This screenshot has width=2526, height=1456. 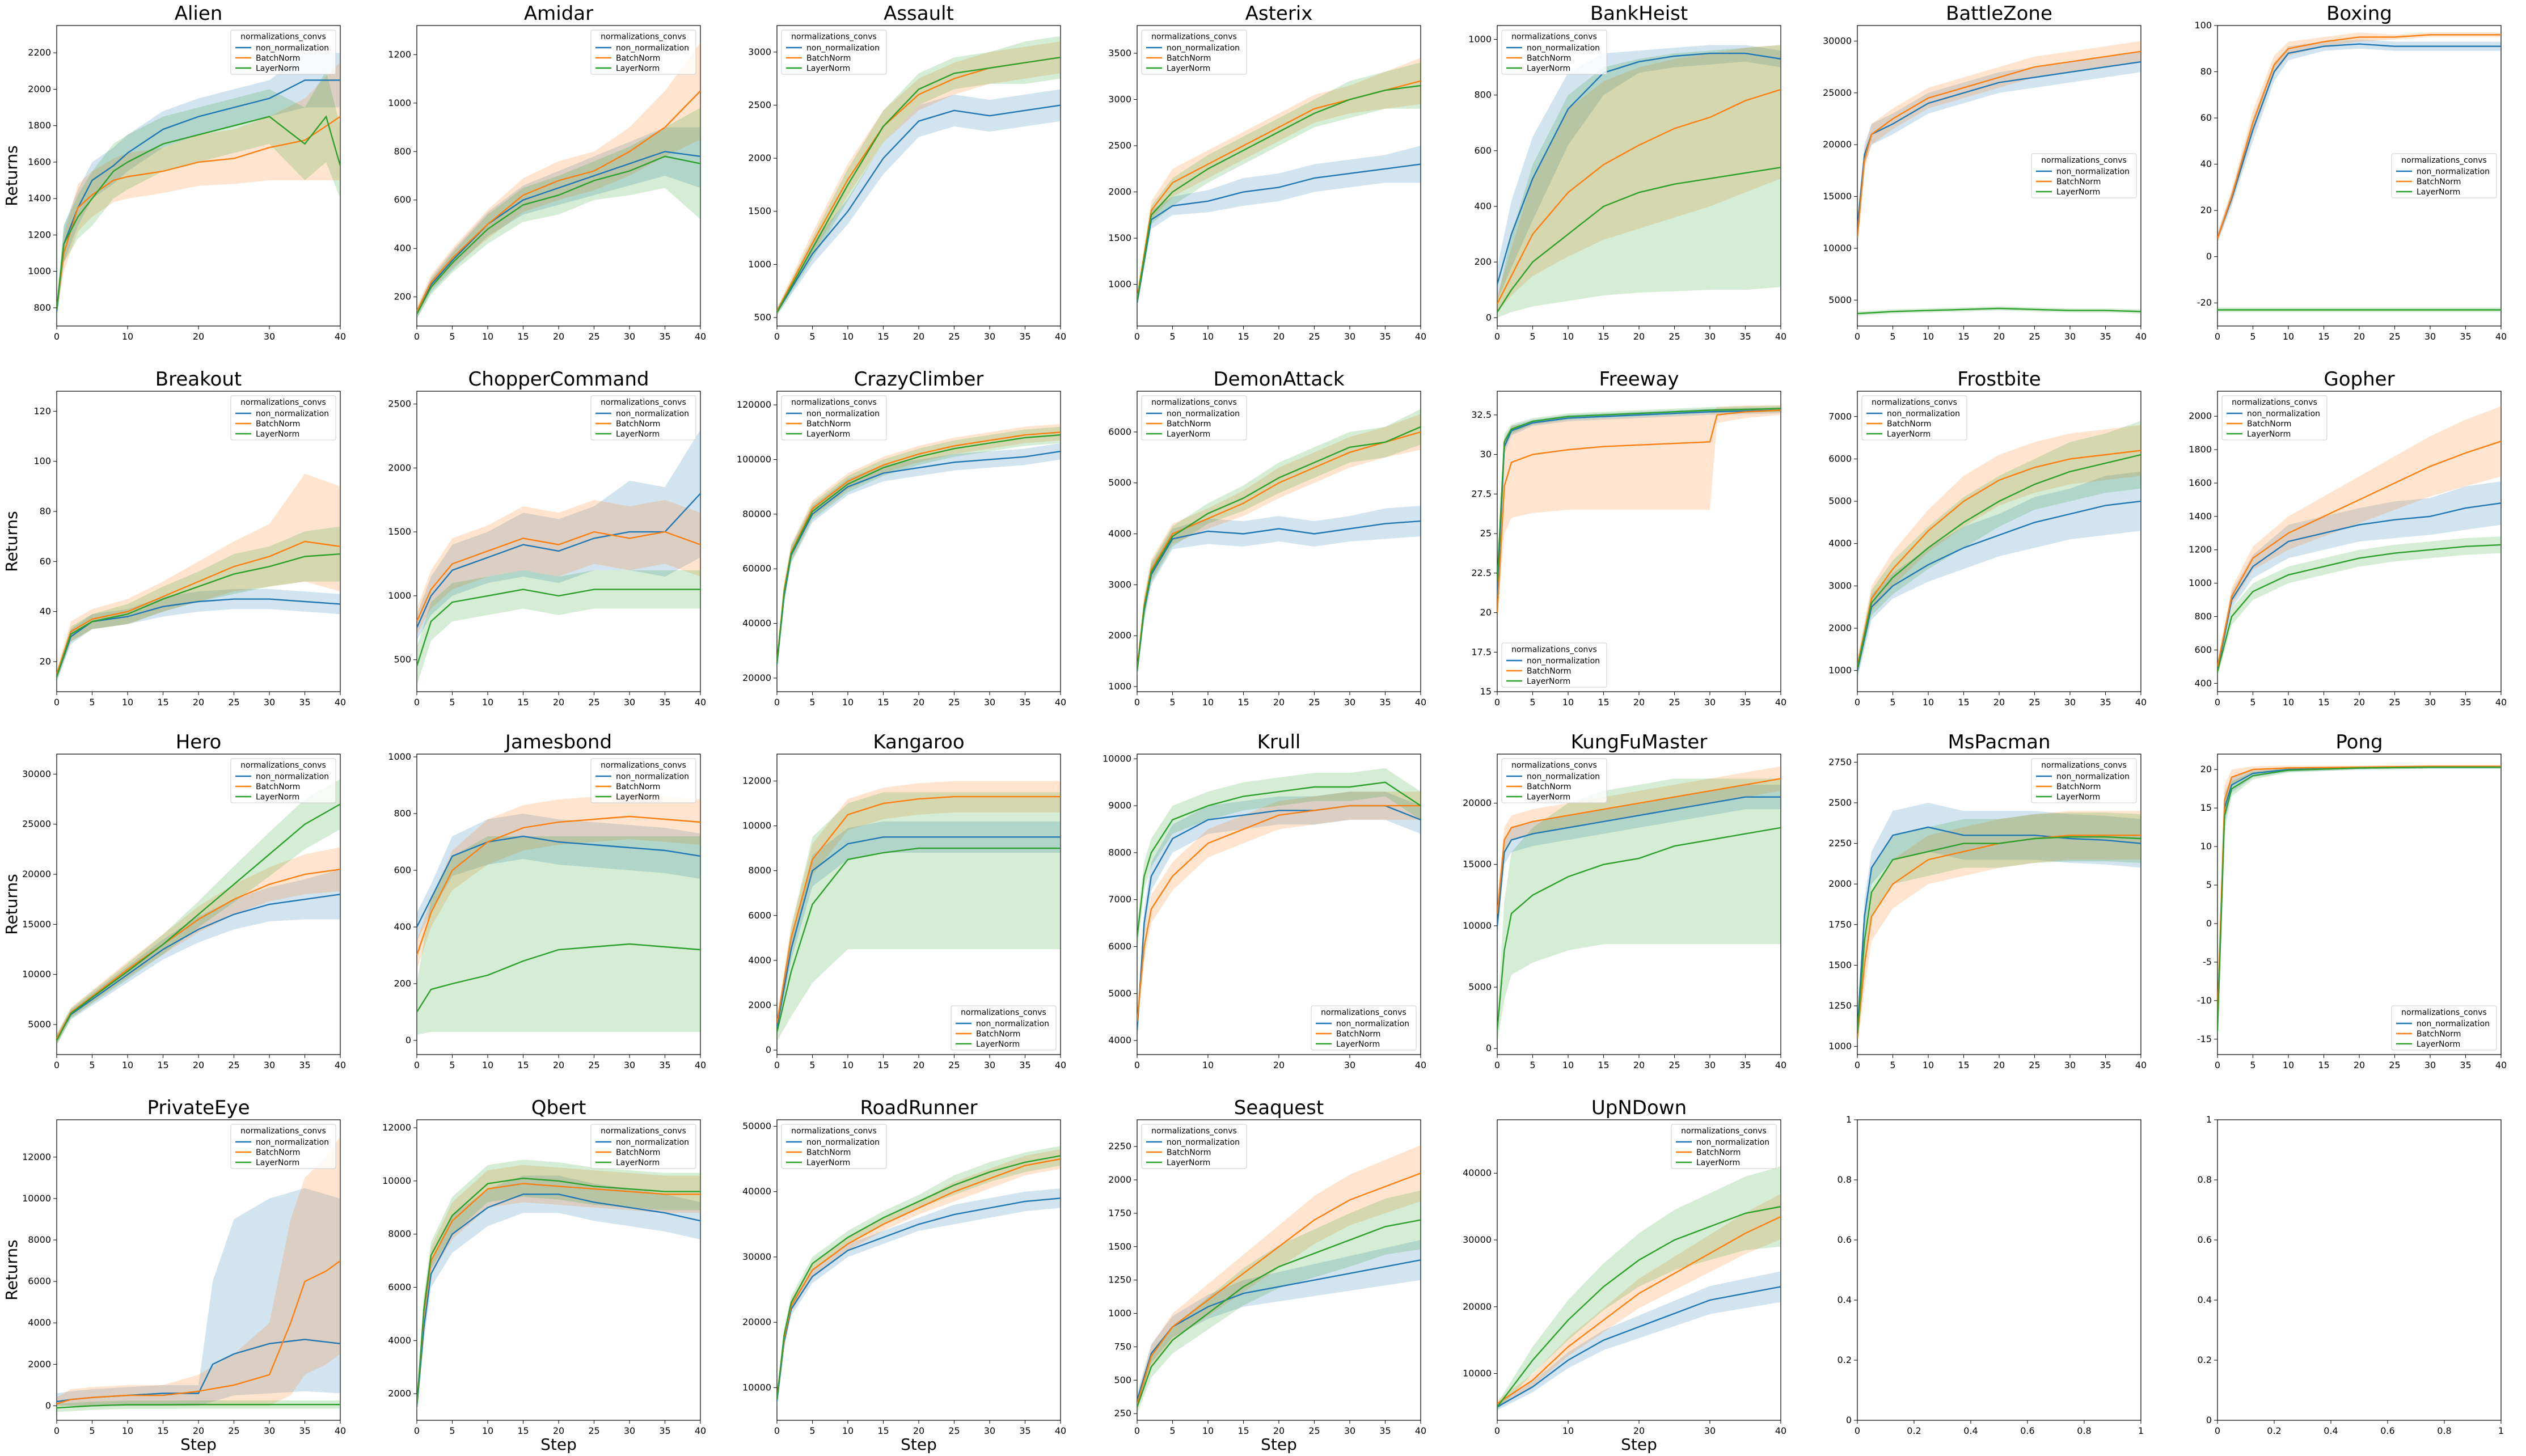 I want to click on x-tick-label: 0.8, so click(x=2084, y=1430).